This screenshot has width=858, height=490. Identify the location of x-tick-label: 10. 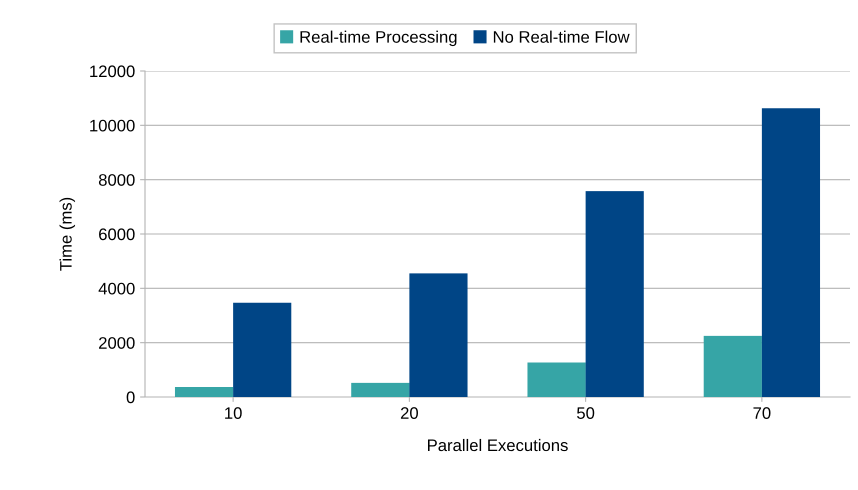
(233, 413).